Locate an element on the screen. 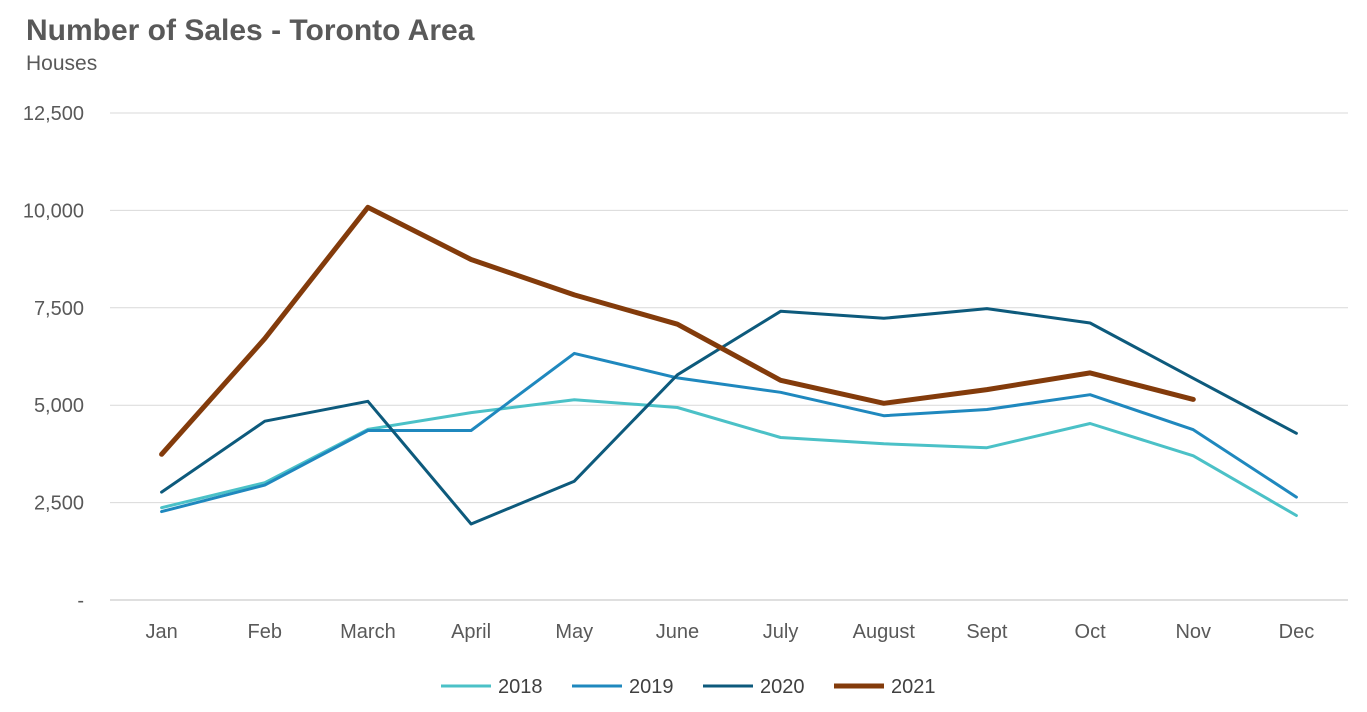 This screenshot has width=1367, height=712. x-tick-label: Oct is located at coordinates (1091, 632).